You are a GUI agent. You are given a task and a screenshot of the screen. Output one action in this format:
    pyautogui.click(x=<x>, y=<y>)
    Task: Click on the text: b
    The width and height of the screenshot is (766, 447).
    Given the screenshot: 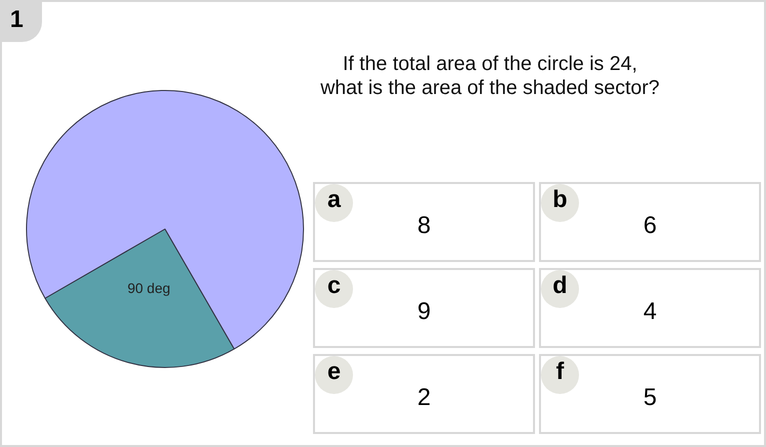 What is the action you would take?
    pyautogui.click(x=560, y=203)
    